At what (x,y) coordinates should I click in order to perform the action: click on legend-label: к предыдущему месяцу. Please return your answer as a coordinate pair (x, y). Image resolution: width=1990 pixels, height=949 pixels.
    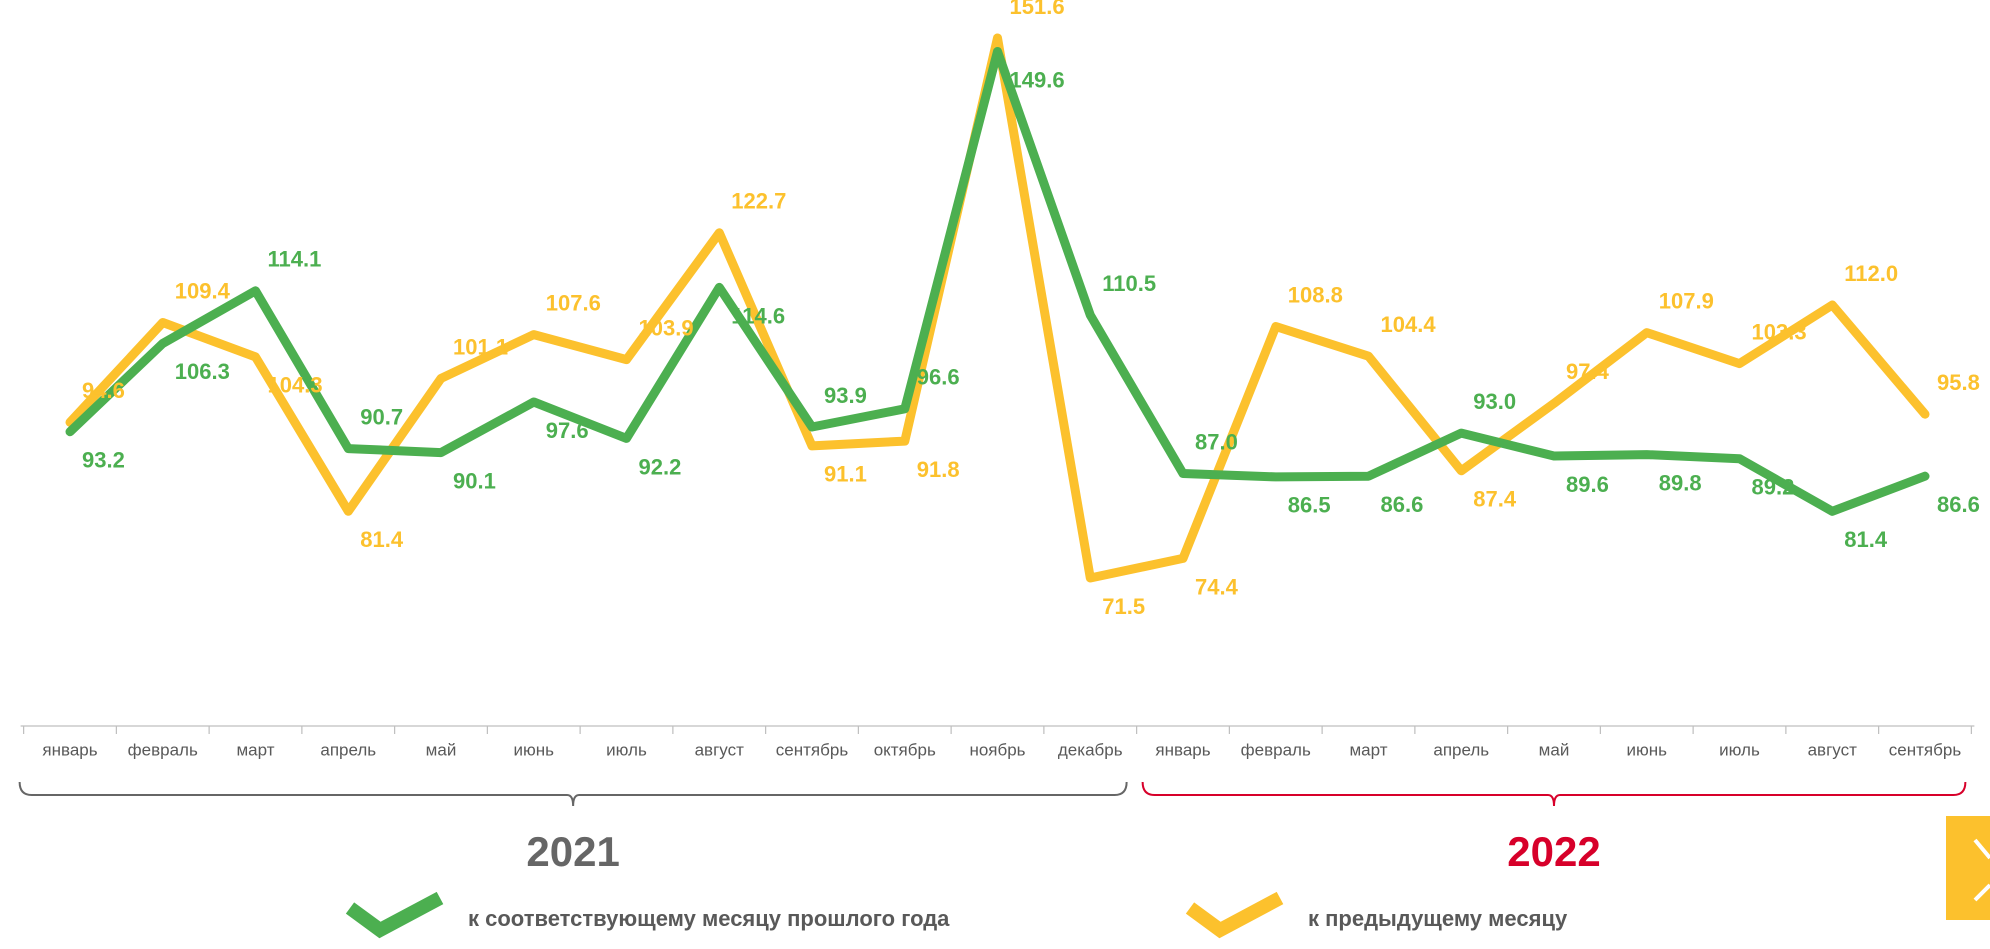
    Looking at the image, I should click on (1438, 918).